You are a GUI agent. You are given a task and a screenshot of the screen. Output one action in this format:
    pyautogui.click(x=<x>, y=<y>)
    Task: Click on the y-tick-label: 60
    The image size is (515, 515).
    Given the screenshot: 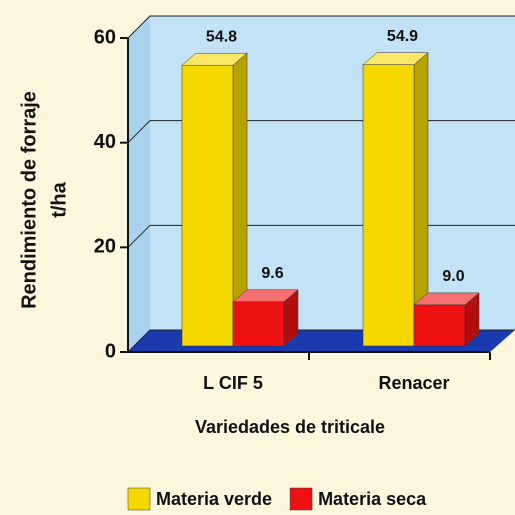 What is the action you would take?
    pyautogui.click(x=105, y=37)
    